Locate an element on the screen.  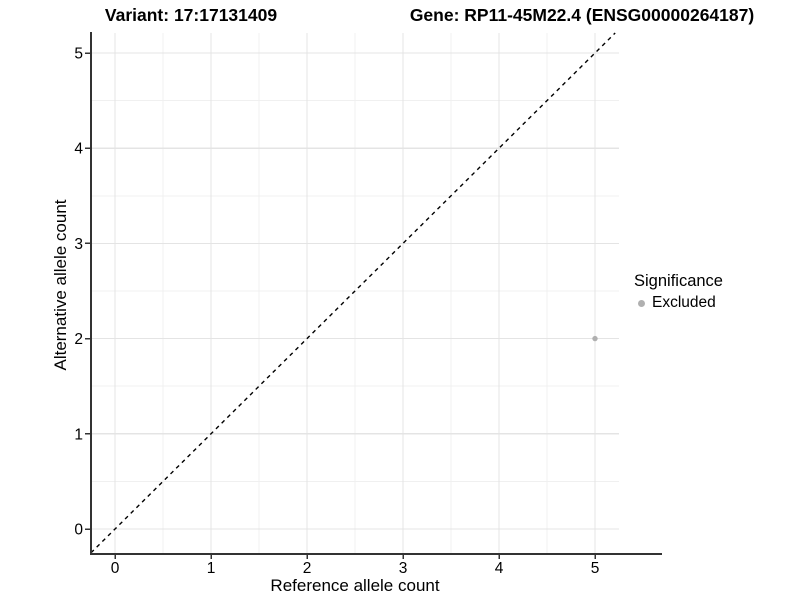
x-tick-label: 5 is located at coordinates (595, 568).